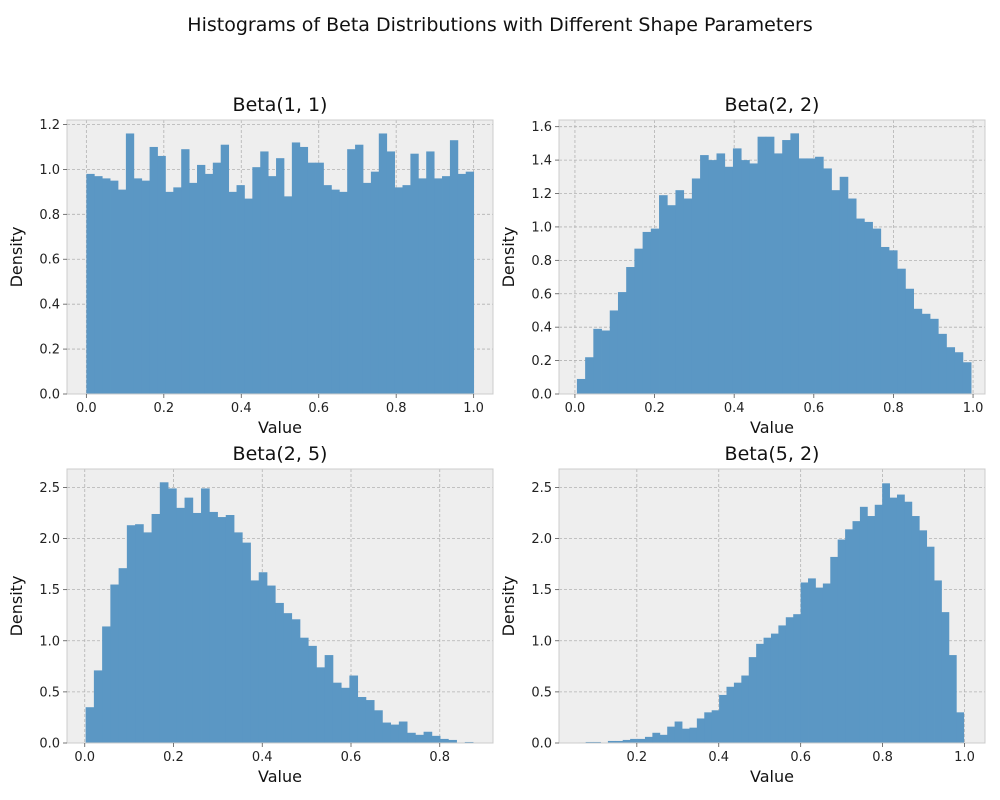 Image resolution: width=1000 pixels, height=800 pixels. What do you see at coordinates (541, 361) in the screenshot?
I see `y-tick-label: 0.2` at bounding box center [541, 361].